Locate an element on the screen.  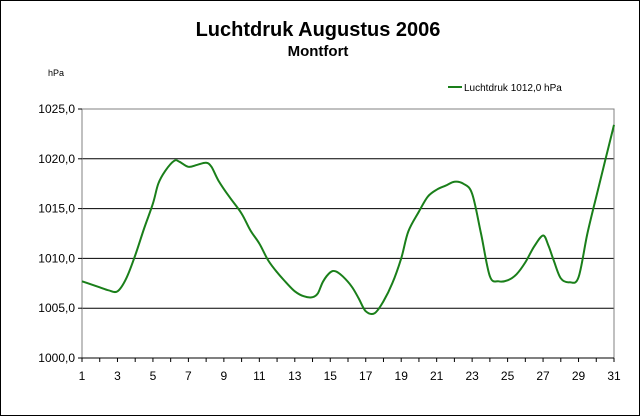
x-tick-label: 27 is located at coordinates (543, 376).